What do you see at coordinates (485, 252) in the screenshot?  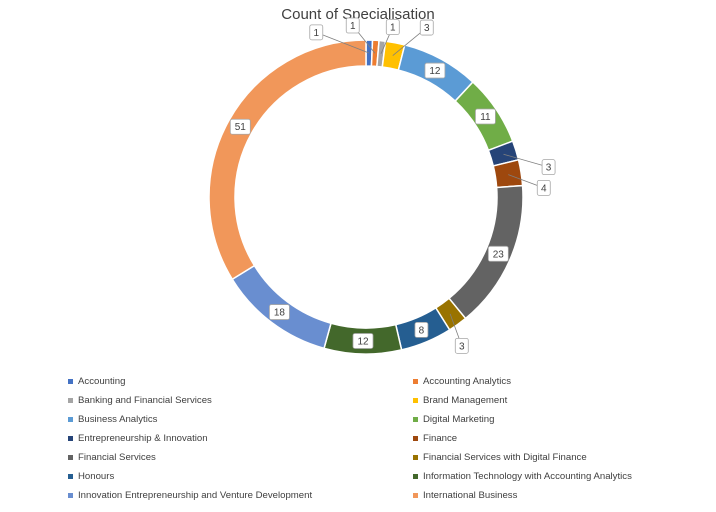 I see `slice-financial-services` at bounding box center [485, 252].